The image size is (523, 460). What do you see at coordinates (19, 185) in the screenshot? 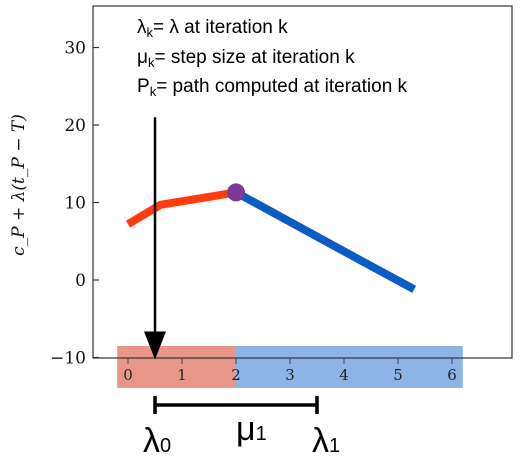
I see `y-axis-label: c_P + λ(t_P − T)` at bounding box center [19, 185].